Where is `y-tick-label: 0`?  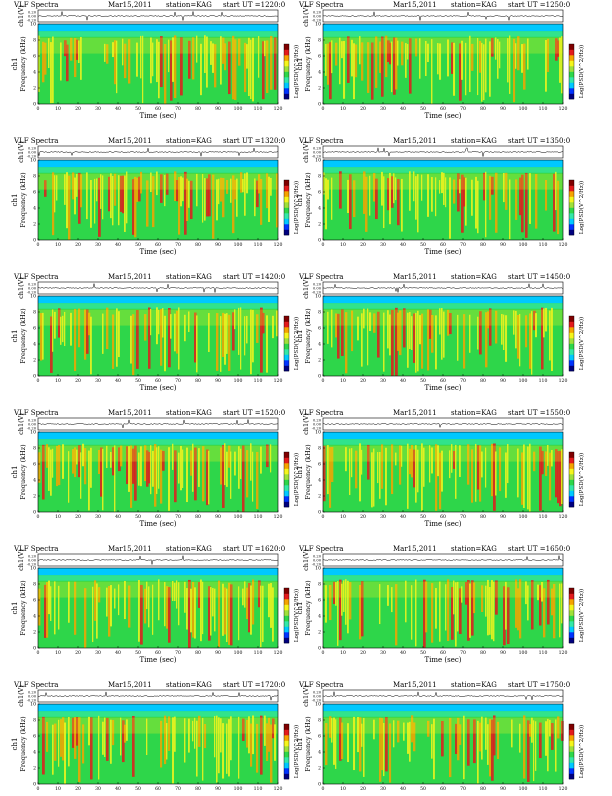 y-tick-label: 0 is located at coordinates (34, 513).